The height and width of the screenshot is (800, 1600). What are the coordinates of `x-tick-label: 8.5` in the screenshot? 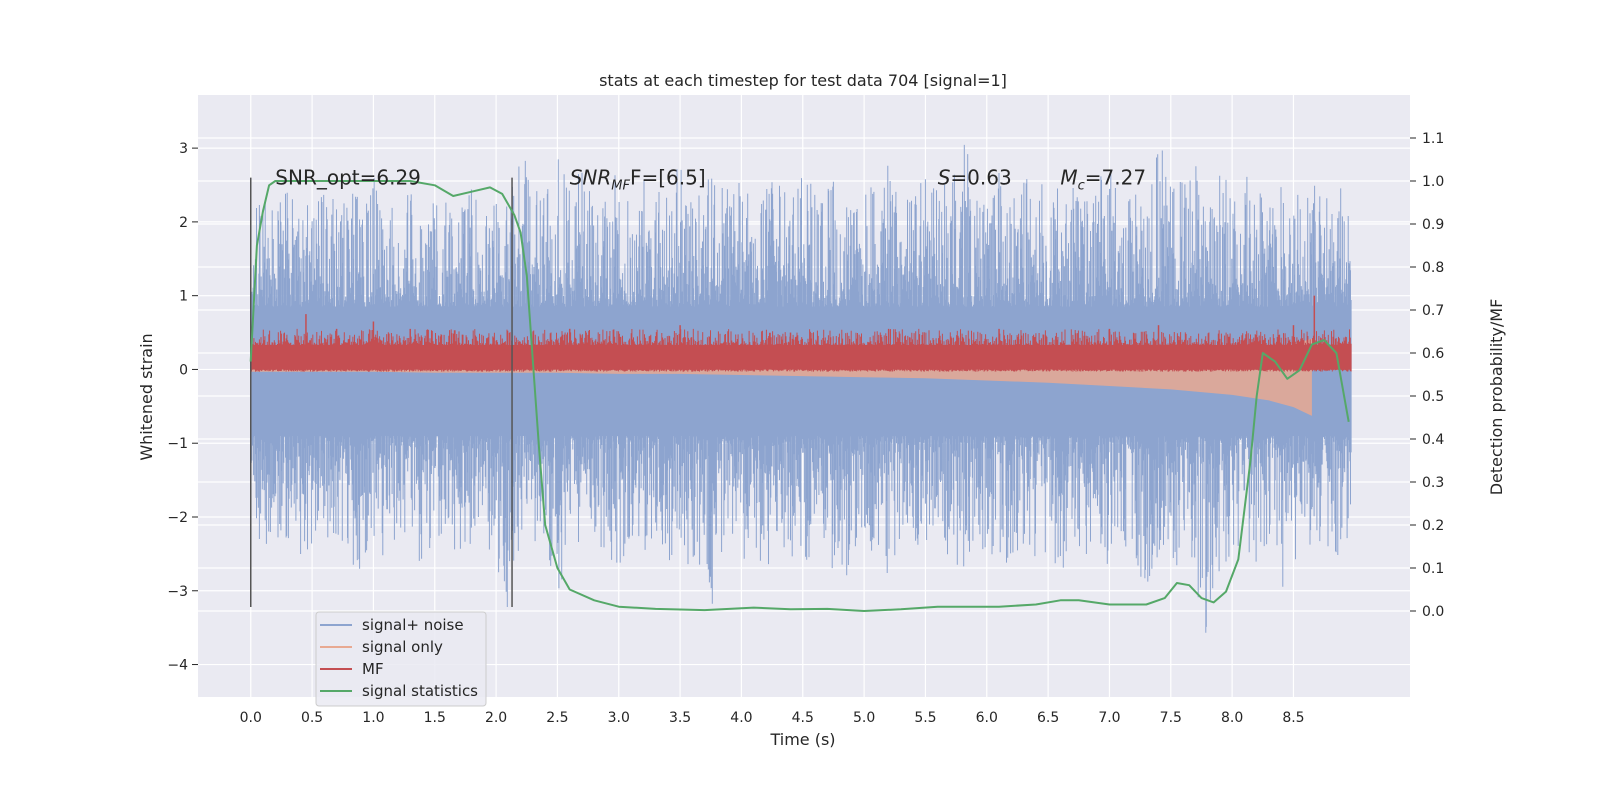 It's located at (1293, 718).